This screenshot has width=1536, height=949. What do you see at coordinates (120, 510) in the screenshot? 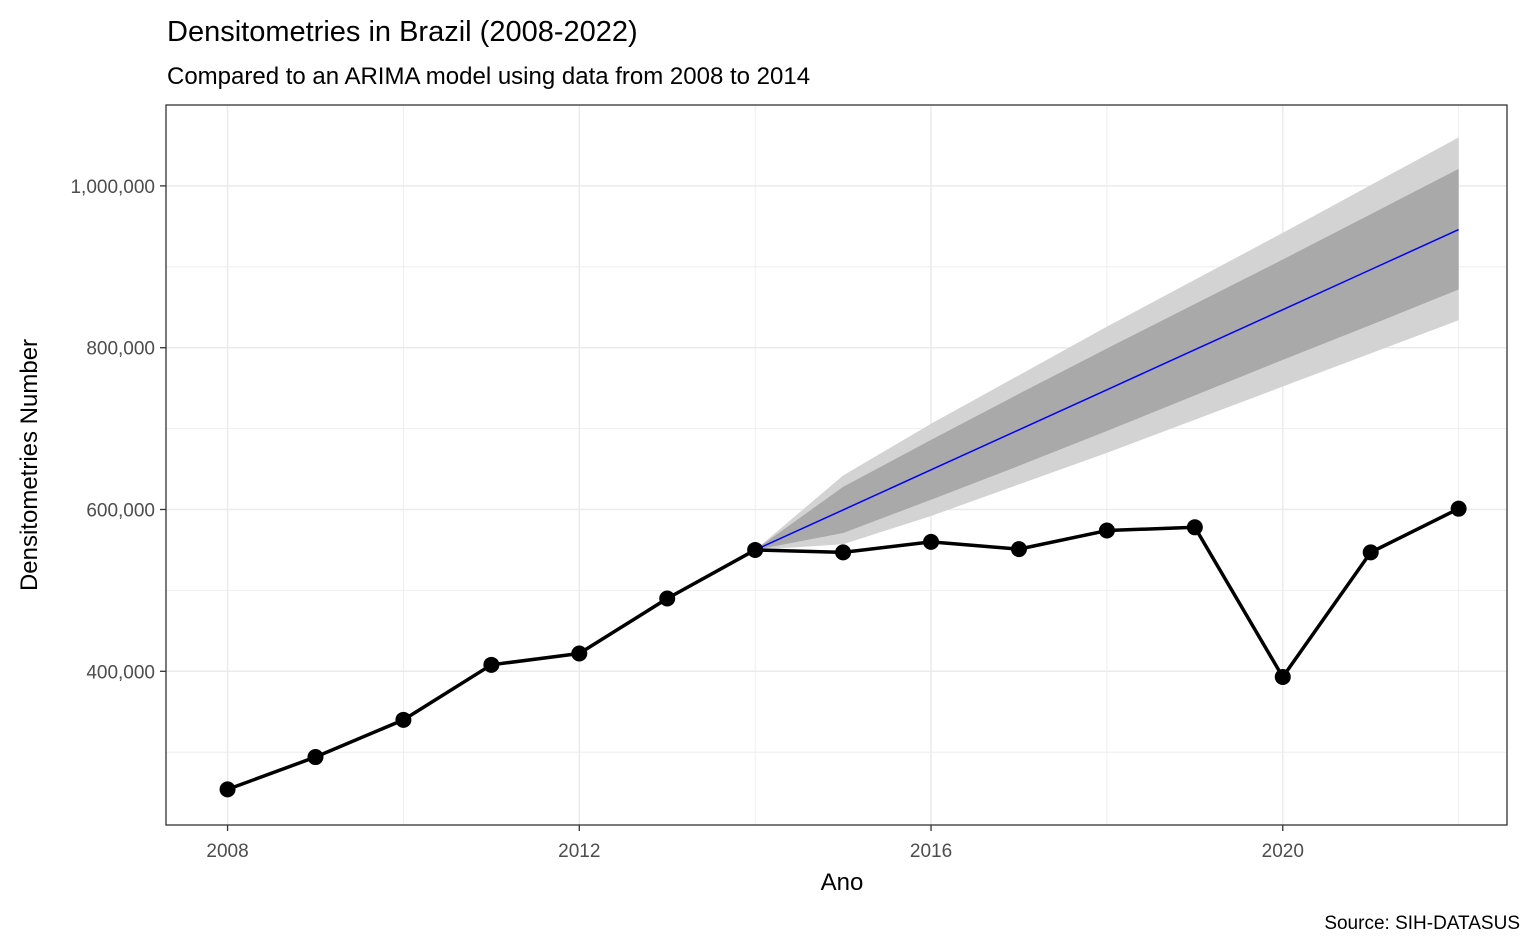
I see `y-tick-label: 600,000` at bounding box center [120, 510].